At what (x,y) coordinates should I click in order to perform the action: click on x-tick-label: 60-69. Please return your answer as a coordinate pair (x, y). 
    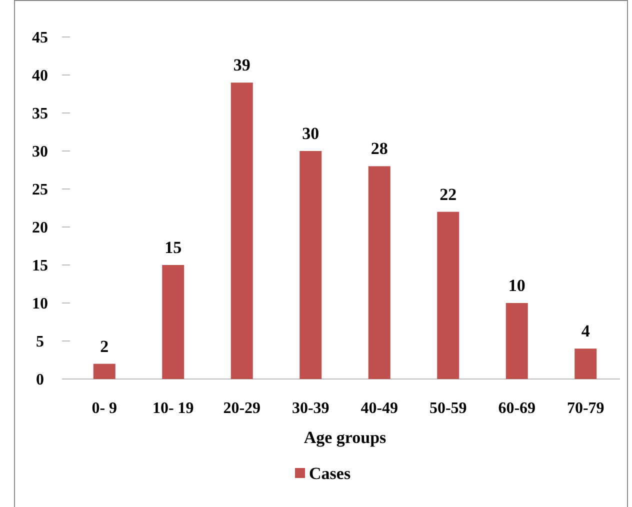
    Looking at the image, I should click on (517, 408).